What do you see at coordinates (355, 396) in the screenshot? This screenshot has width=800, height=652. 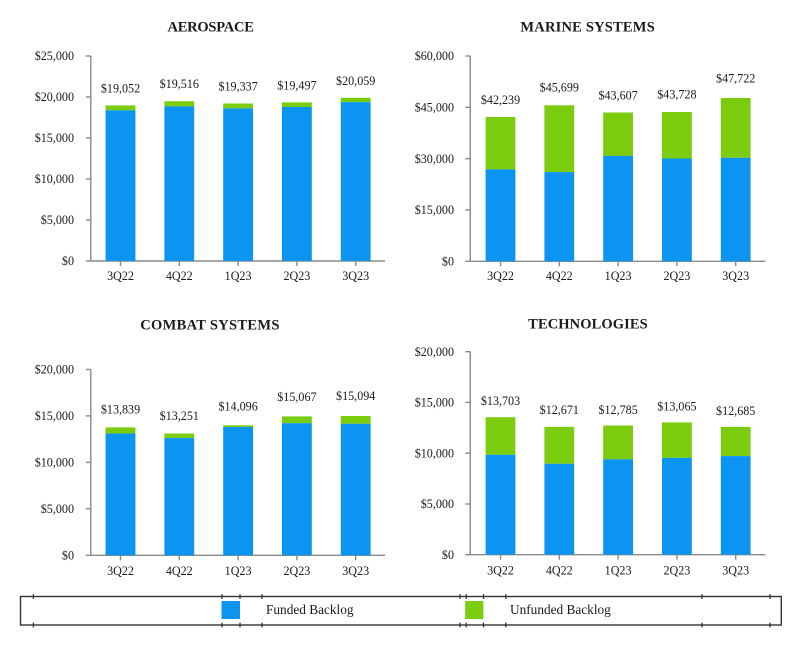 I see `svg-text: $15,094` at bounding box center [355, 396].